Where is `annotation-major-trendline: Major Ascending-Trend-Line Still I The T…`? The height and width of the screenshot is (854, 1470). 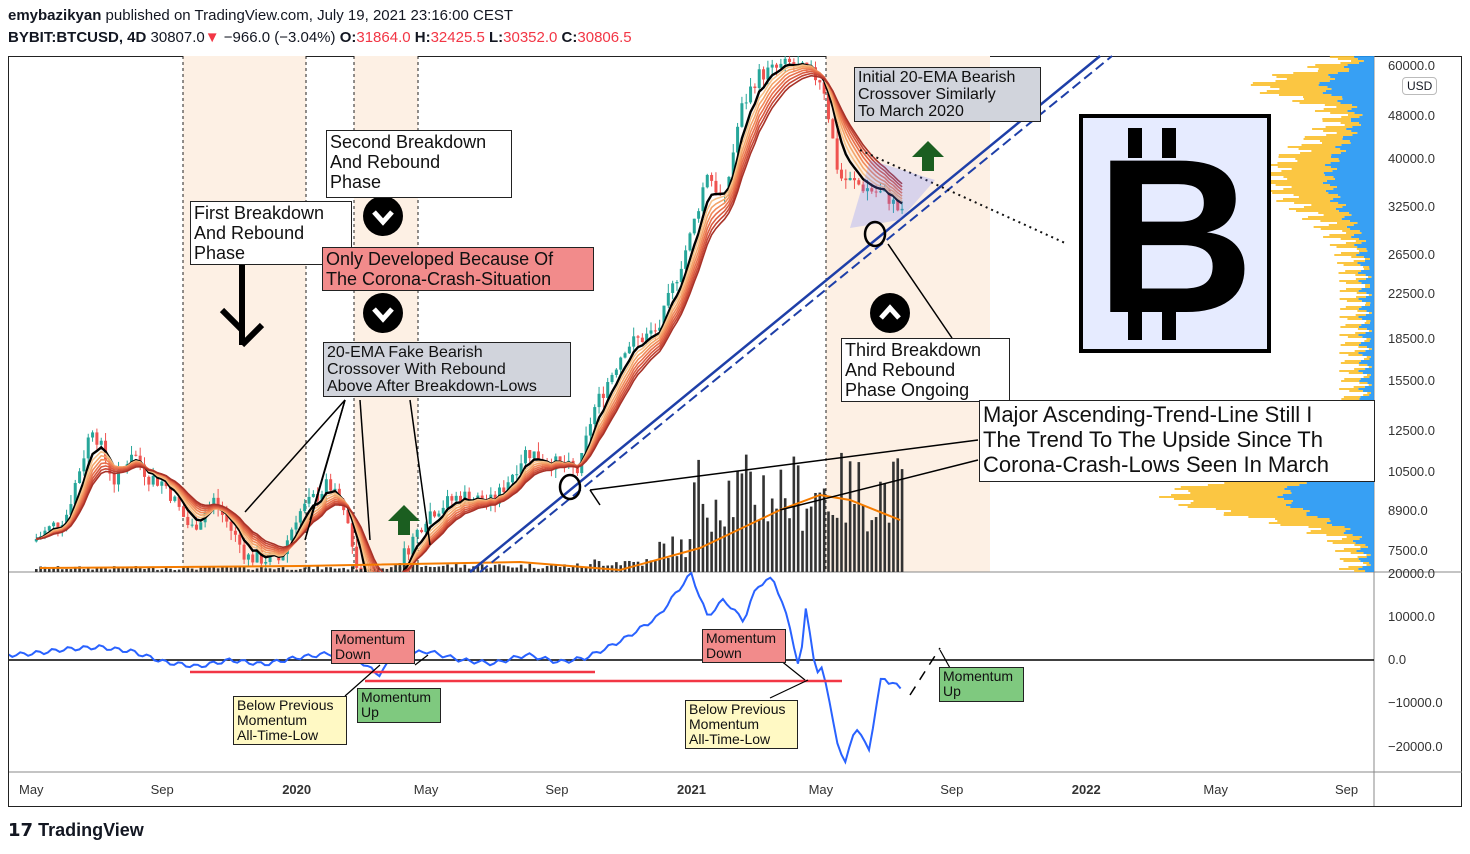
annotation-major-trendline: Major Ascending-Trend-Line Still I The T… is located at coordinates (1177, 441).